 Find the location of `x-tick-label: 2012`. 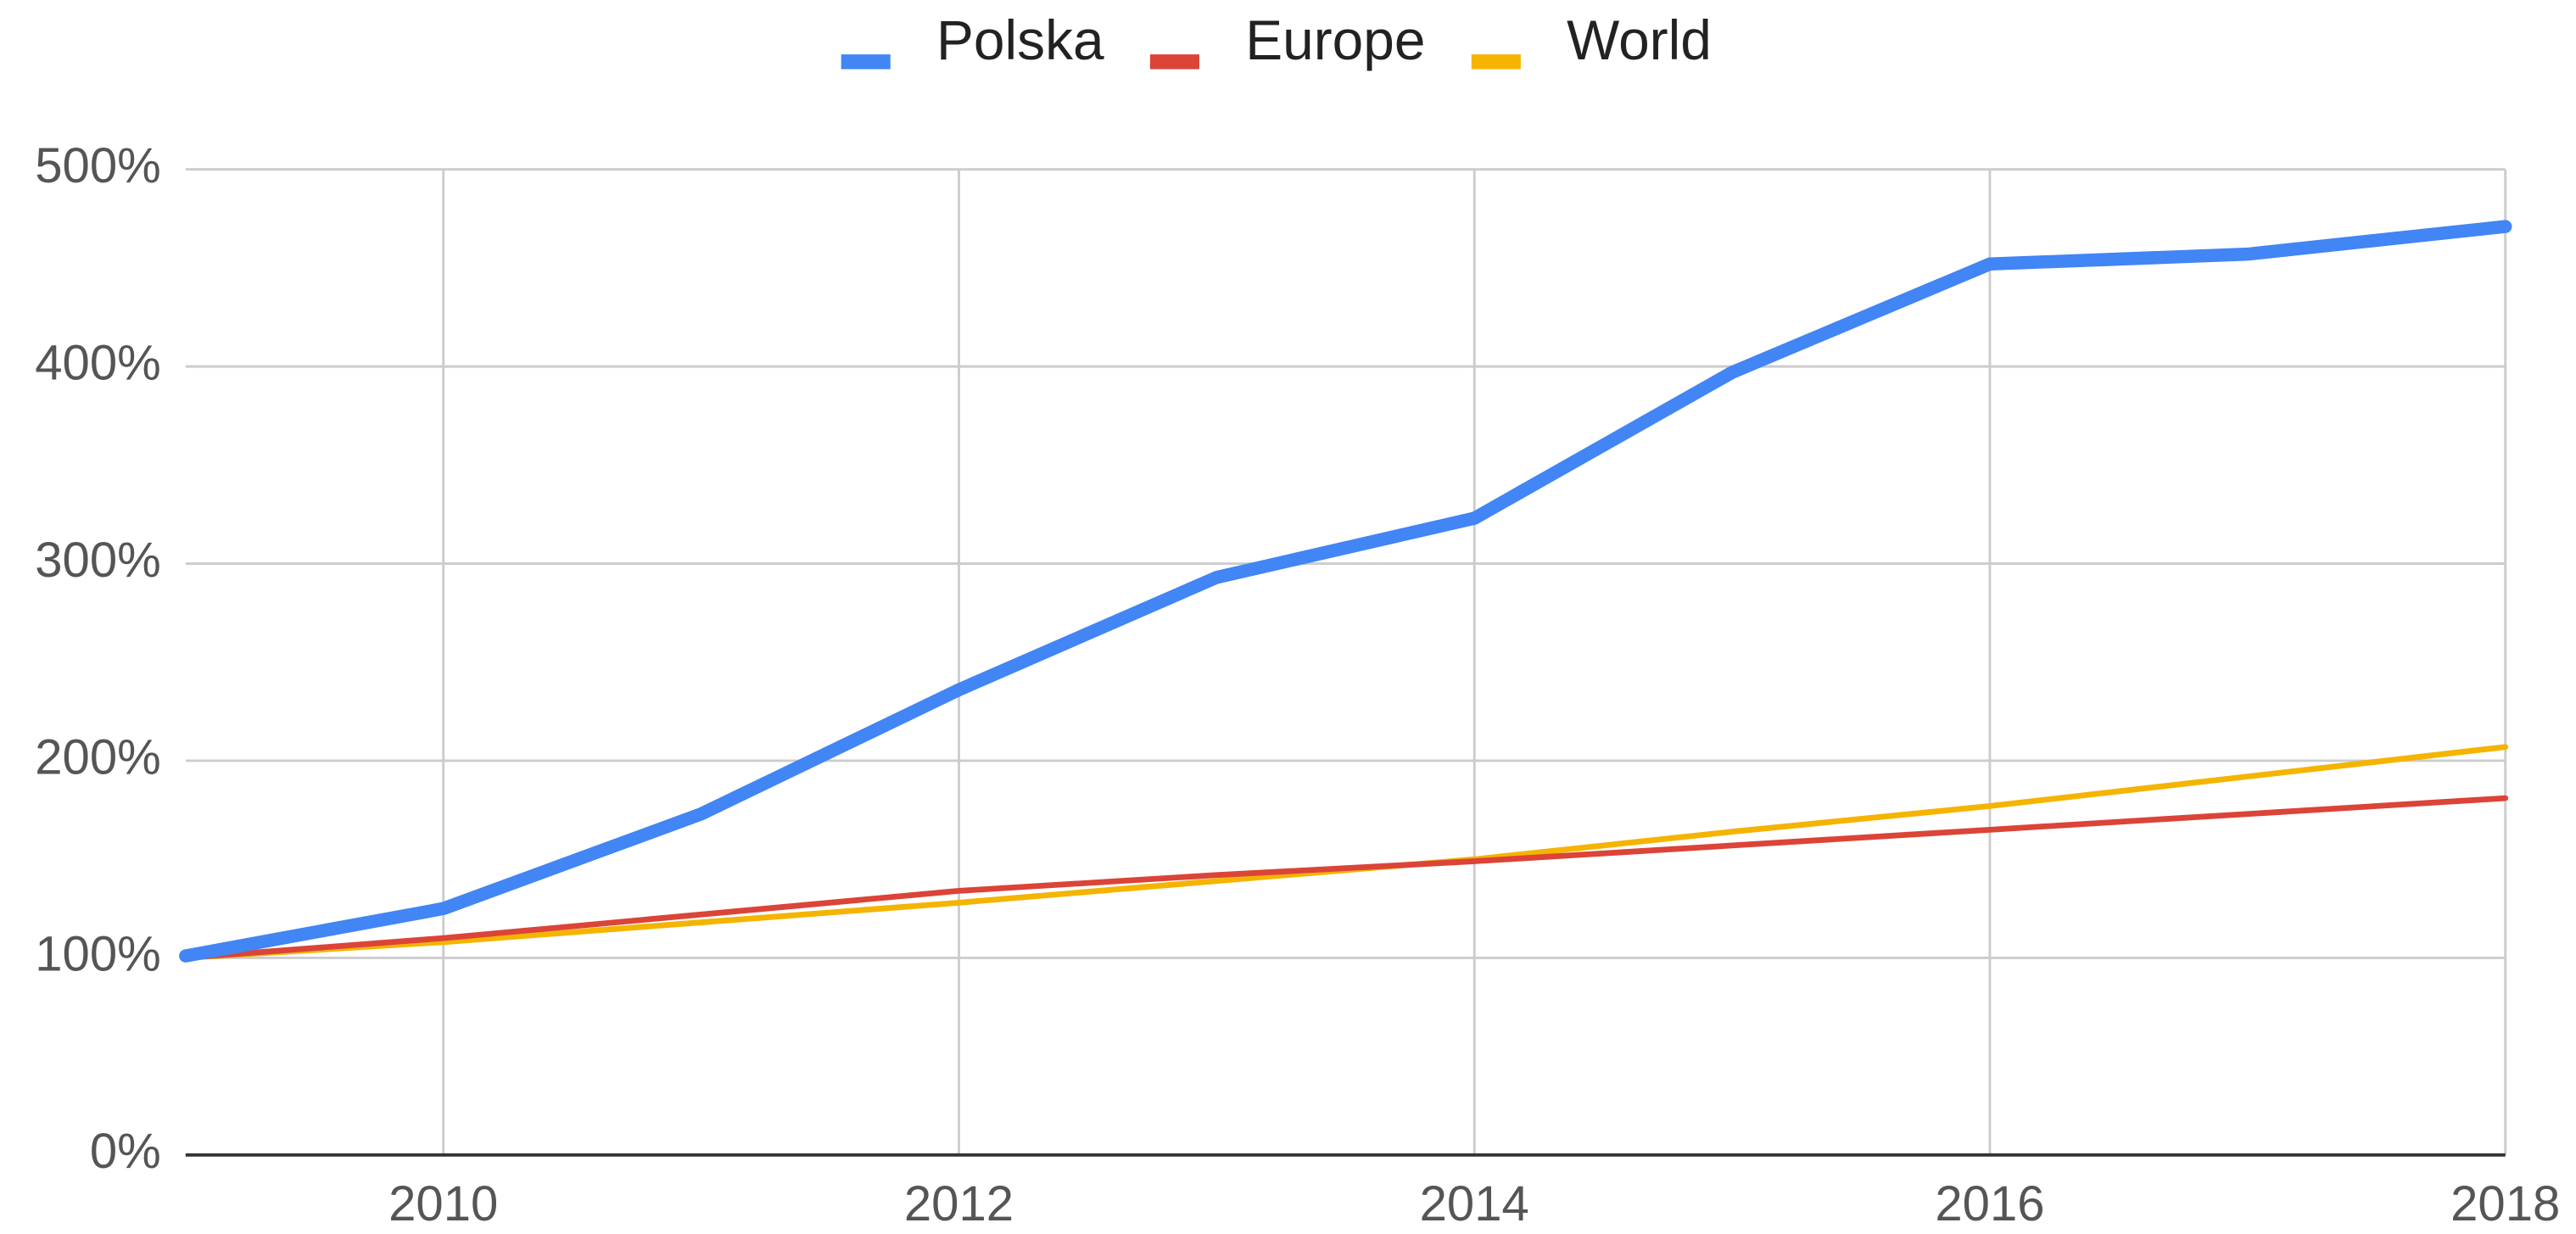

x-tick-label: 2012 is located at coordinates (959, 1203).